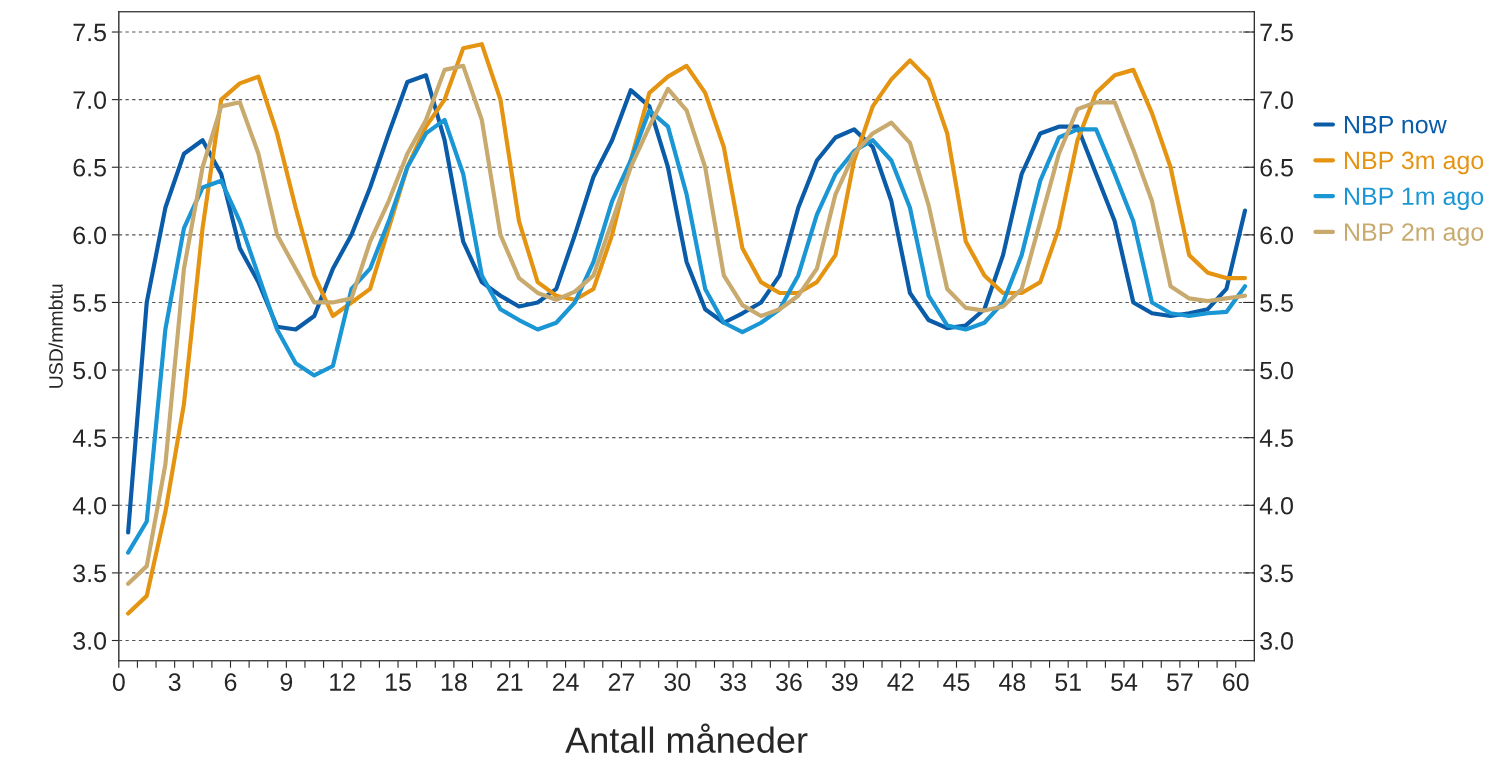  What do you see at coordinates (90, 370) in the screenshot?
I see `y-tick-label: 5.0` at bounding box center [90, 370].